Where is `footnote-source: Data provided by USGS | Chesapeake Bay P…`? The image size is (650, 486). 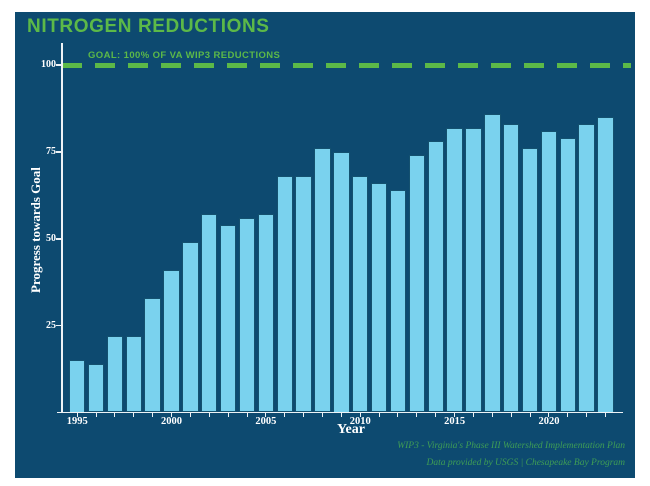
footnote-source: Data provided by USGS | Chesapeake Bay P… is located at coordinates (525, 463).